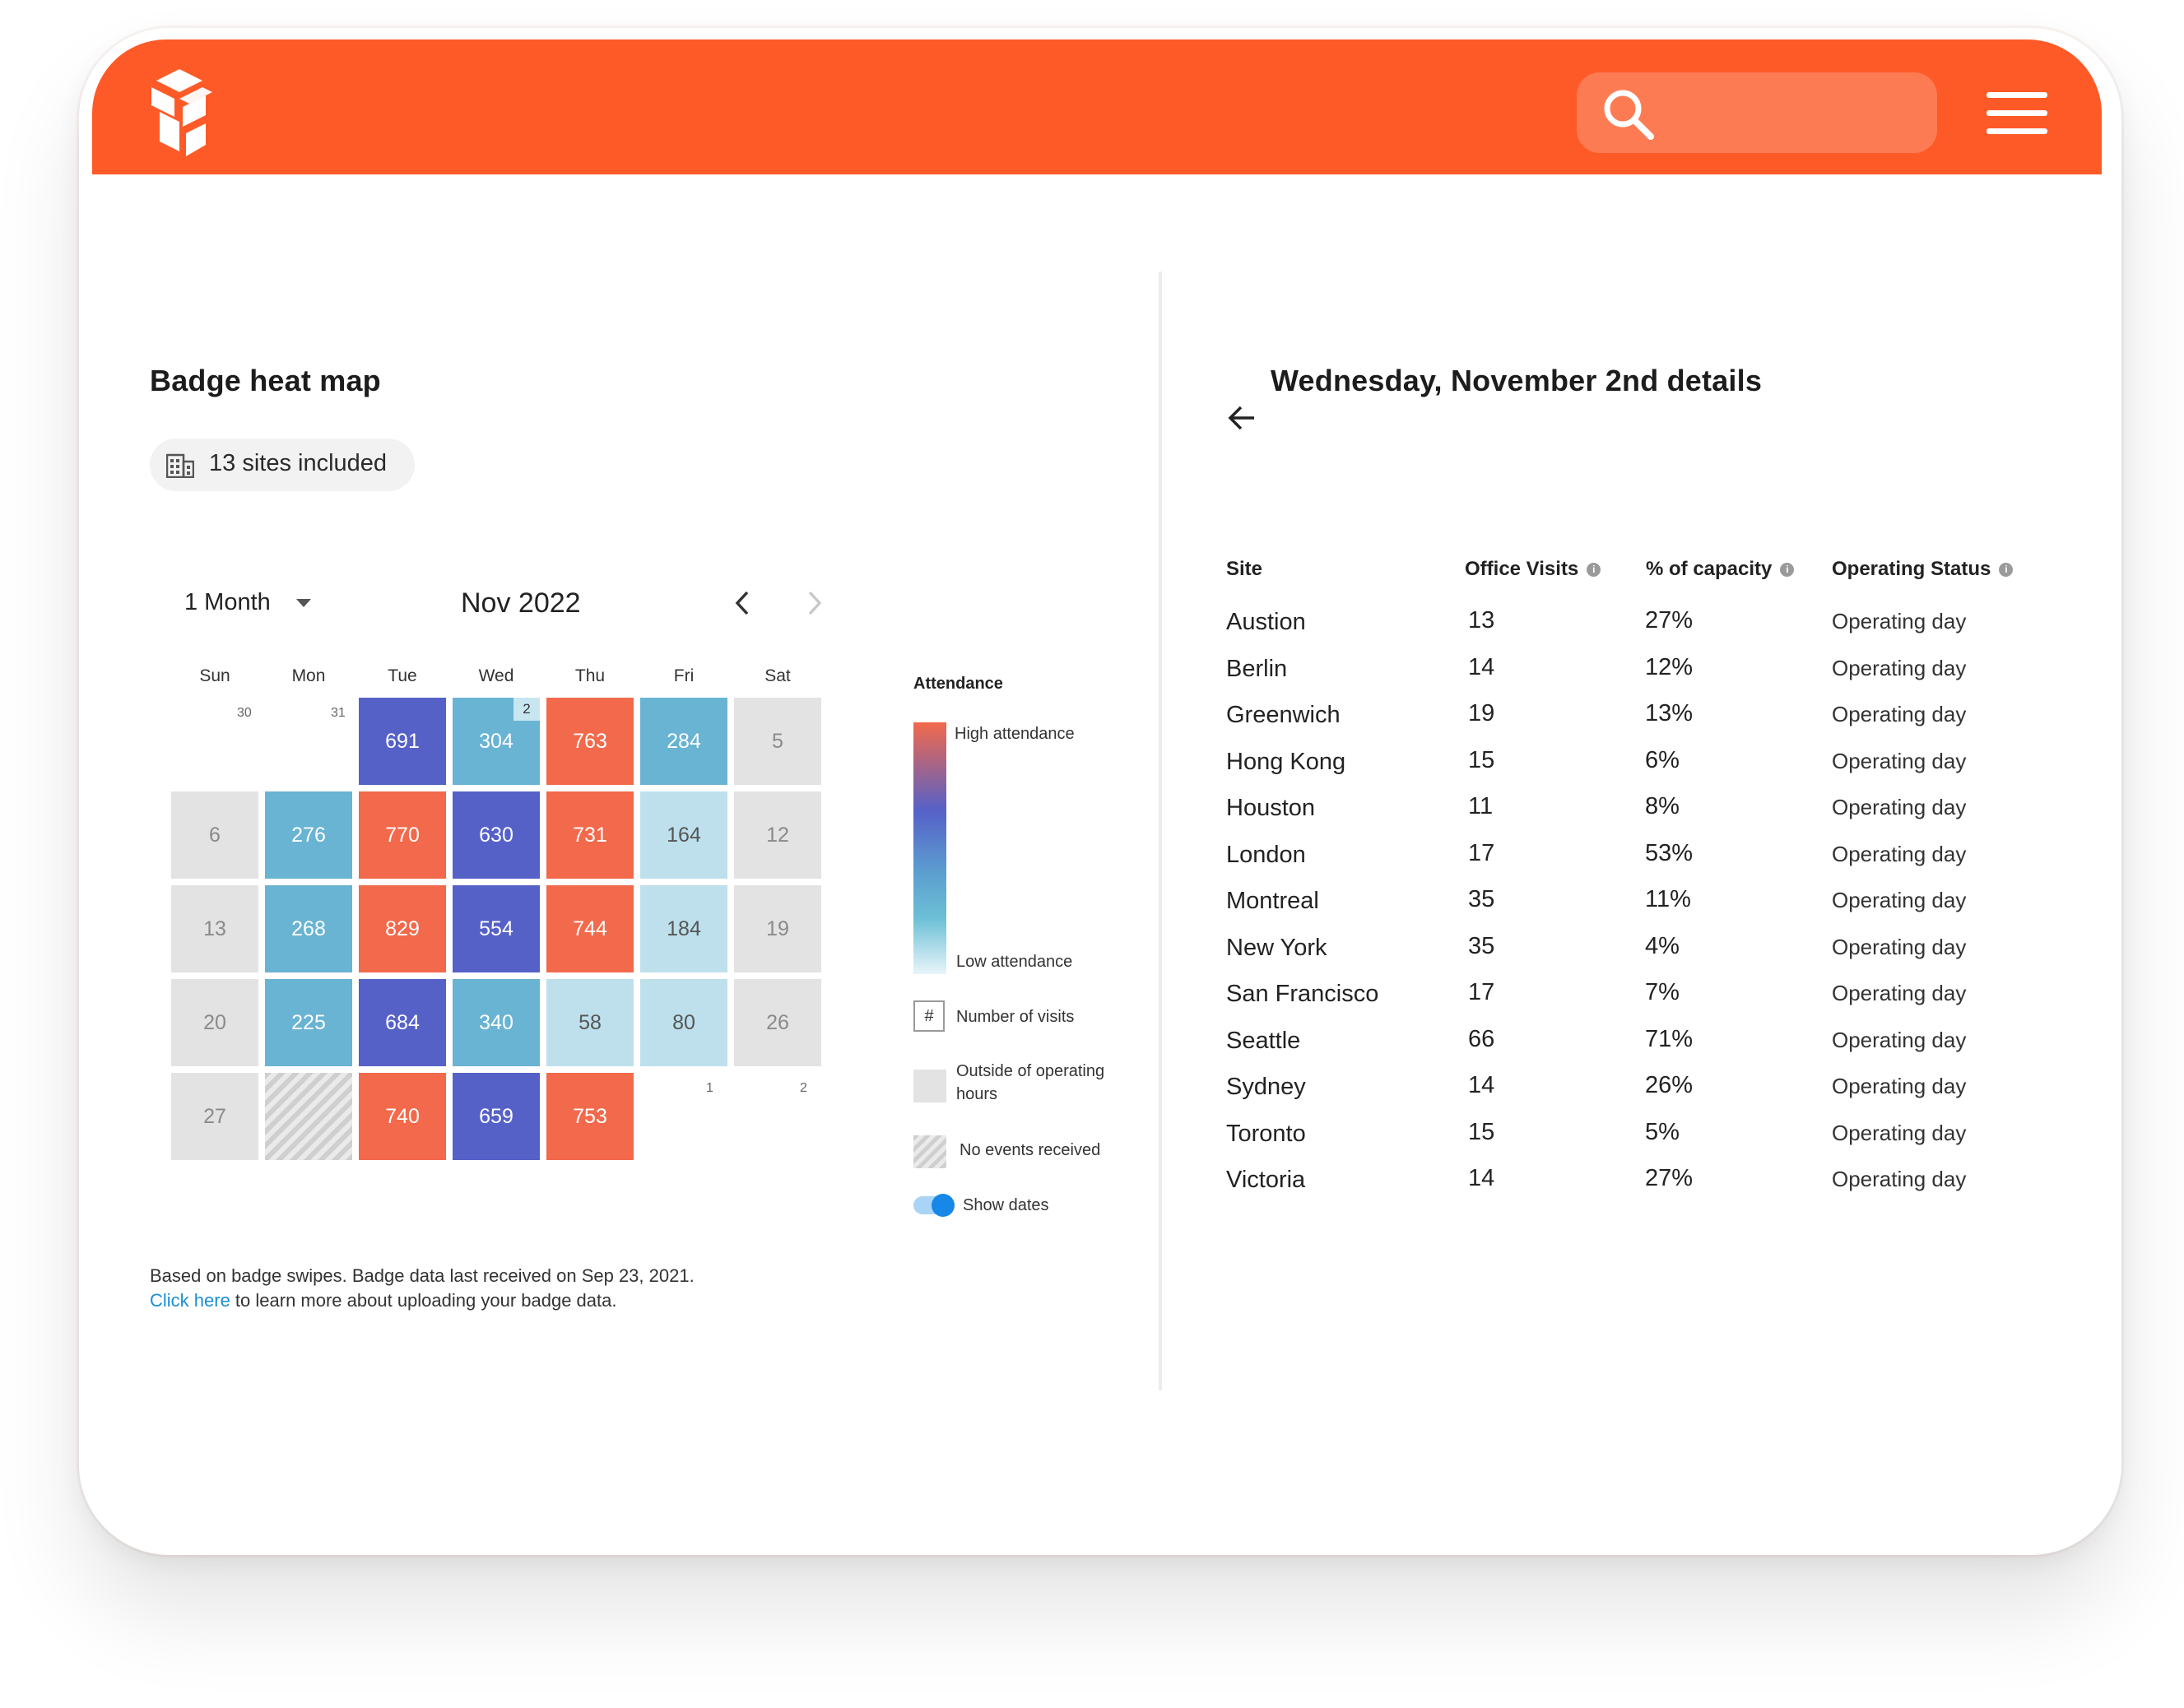 This screenshot has width=2184, height=1708. Describe the element at coordinates (1244, 569) in the screenshot. I see `column-header-site: Site` at that location.